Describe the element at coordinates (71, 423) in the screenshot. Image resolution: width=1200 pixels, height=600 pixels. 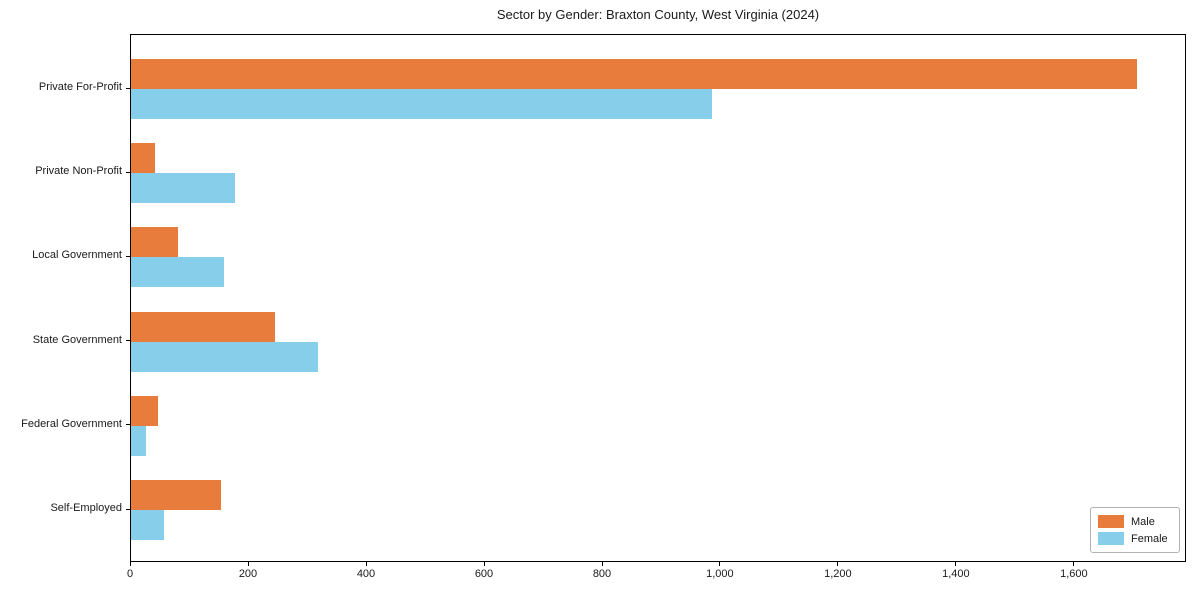
I see `y-axis-category-label: Federal Government` at that location.